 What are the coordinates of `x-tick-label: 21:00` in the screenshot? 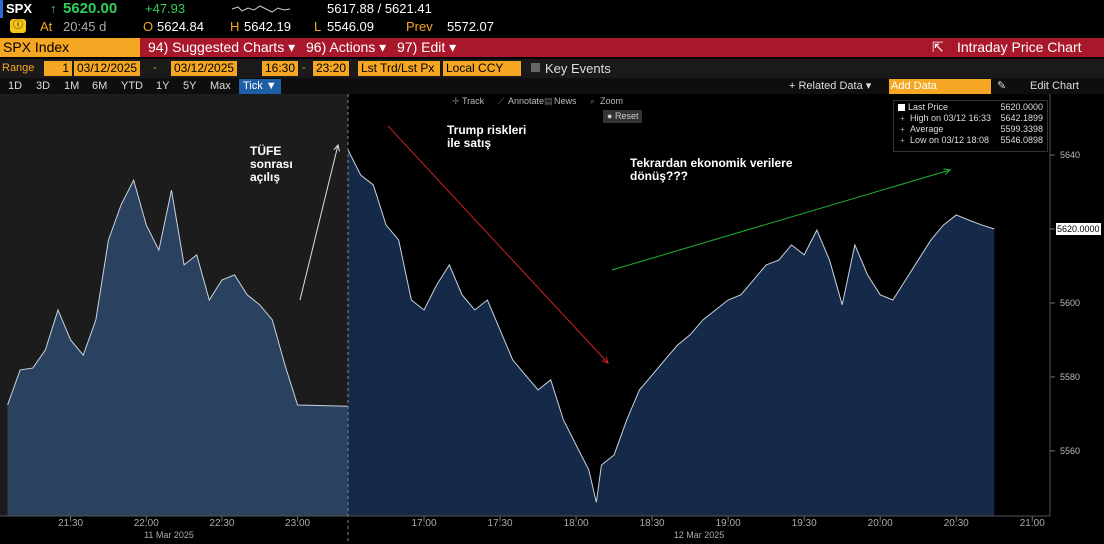 It's located at (1032, 523).